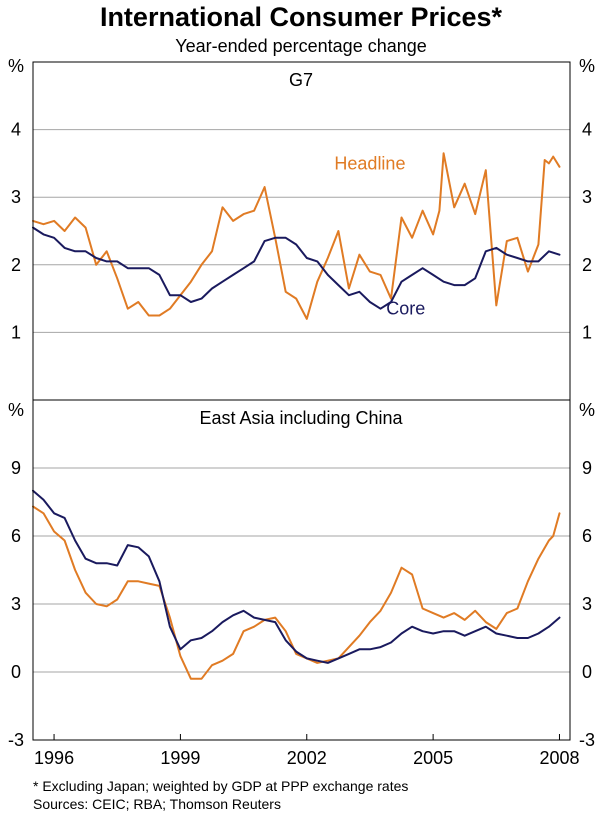 The image size is (603, 815). I want to click on x-axis: 1996 1999 2002 2005 2008, so click(306, 751).